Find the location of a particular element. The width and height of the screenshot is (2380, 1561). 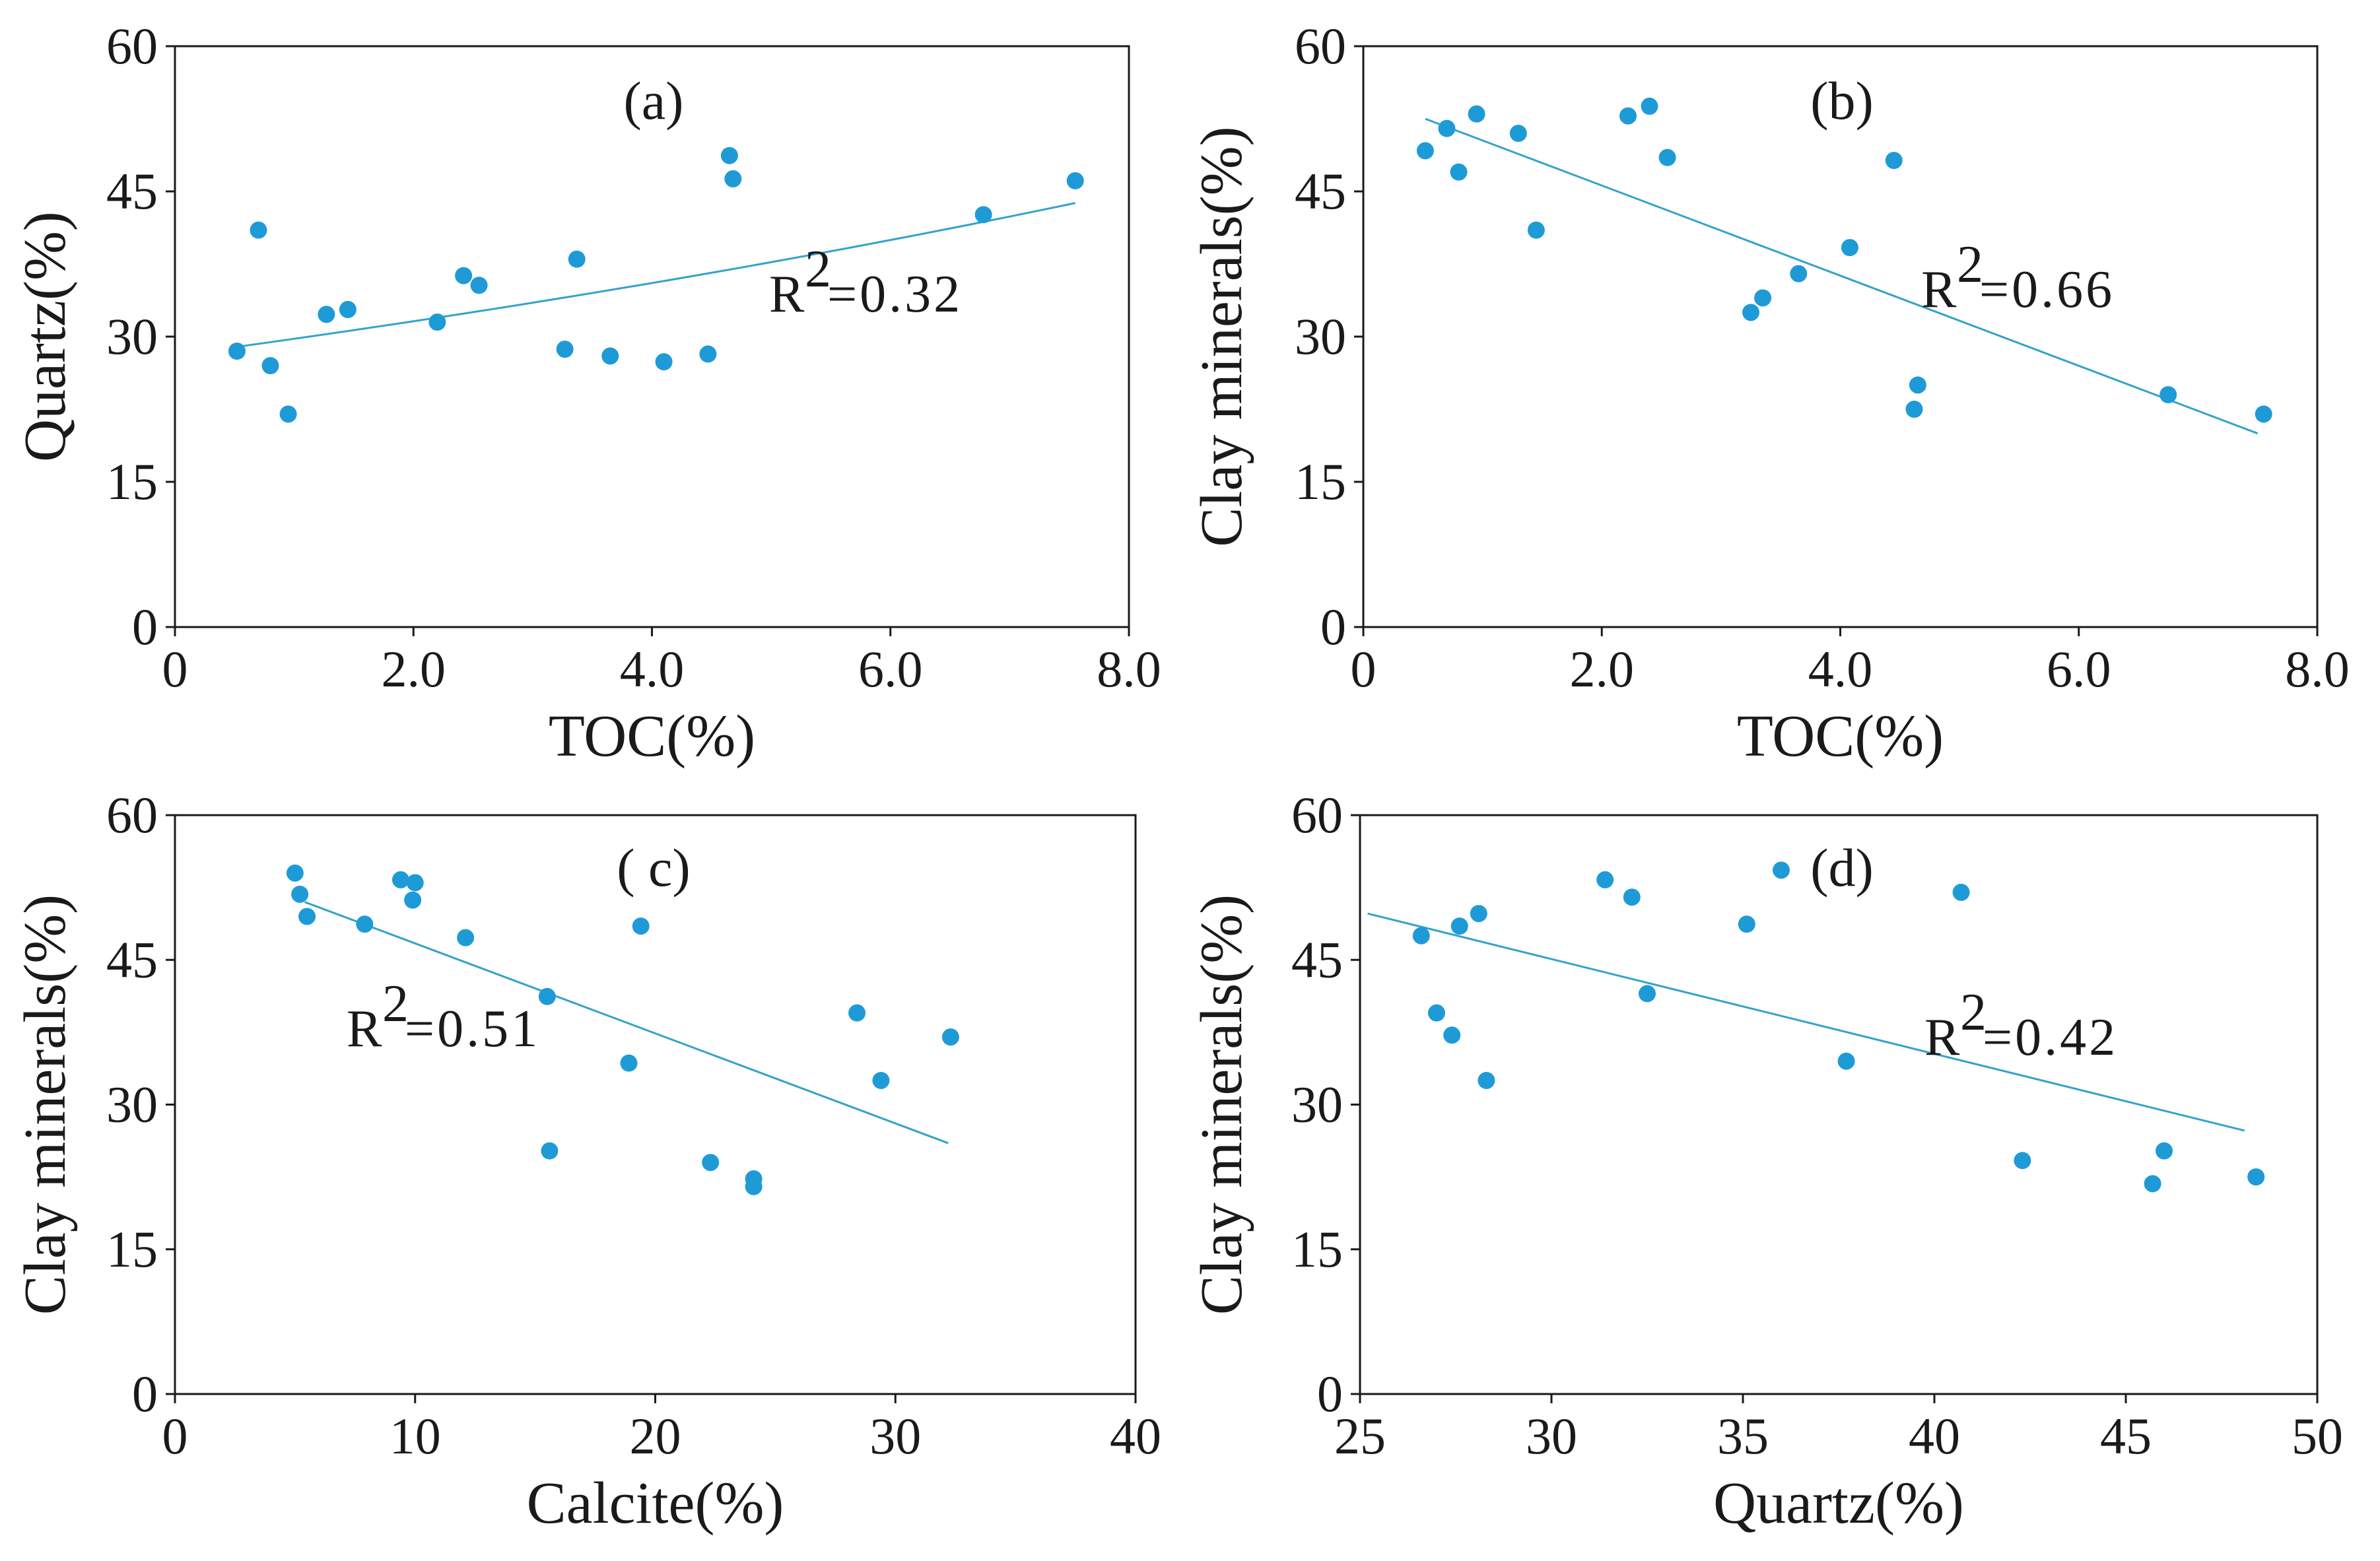

r-squared-value: =0.42 is located at coordinates (2050, 1038).